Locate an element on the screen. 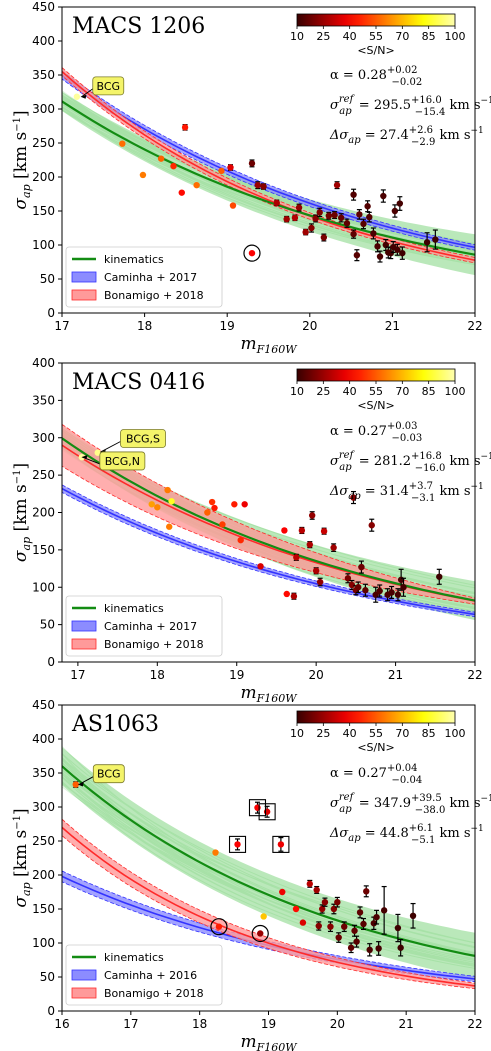 The image size is (491, 1051). legend-label: kinematics is located at coordinates (134, 957).